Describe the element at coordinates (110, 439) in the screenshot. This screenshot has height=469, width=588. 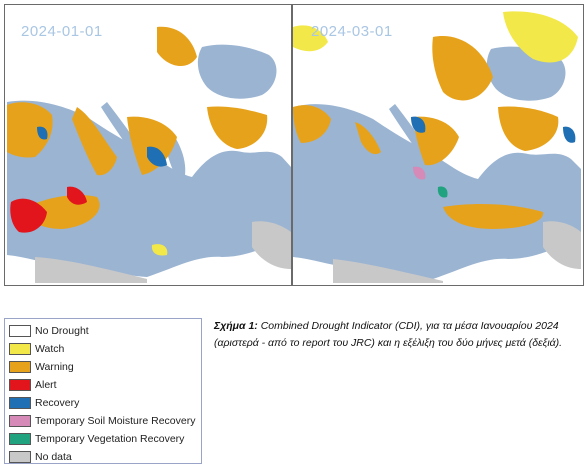
I see `legend-label: Temporary Vegetation Recovery` at that location.